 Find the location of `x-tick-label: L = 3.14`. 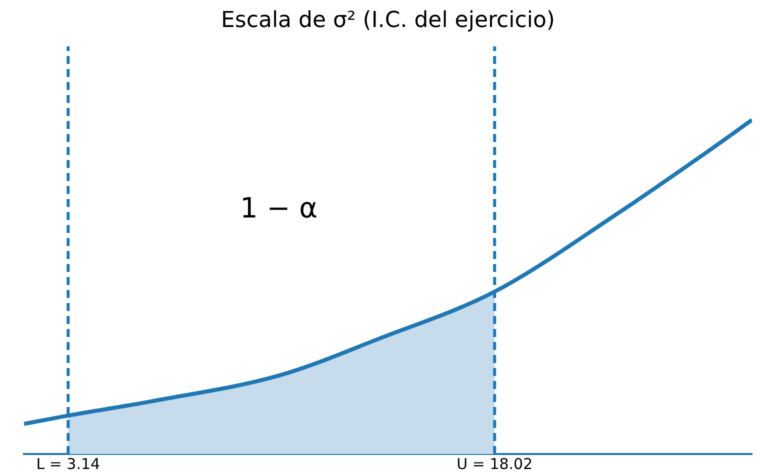

x-tick-label: L = 3.14 is located at coordinates (68, 463).